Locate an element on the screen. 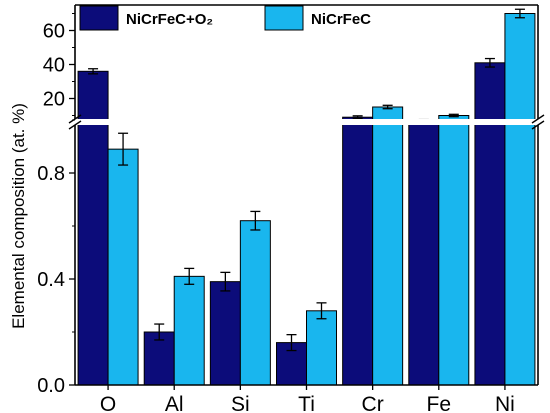 Image resolution: width=550 pixels, height=413 pixels. y-tick-label-upper-1: 40 is located at coordinates (54, 66).